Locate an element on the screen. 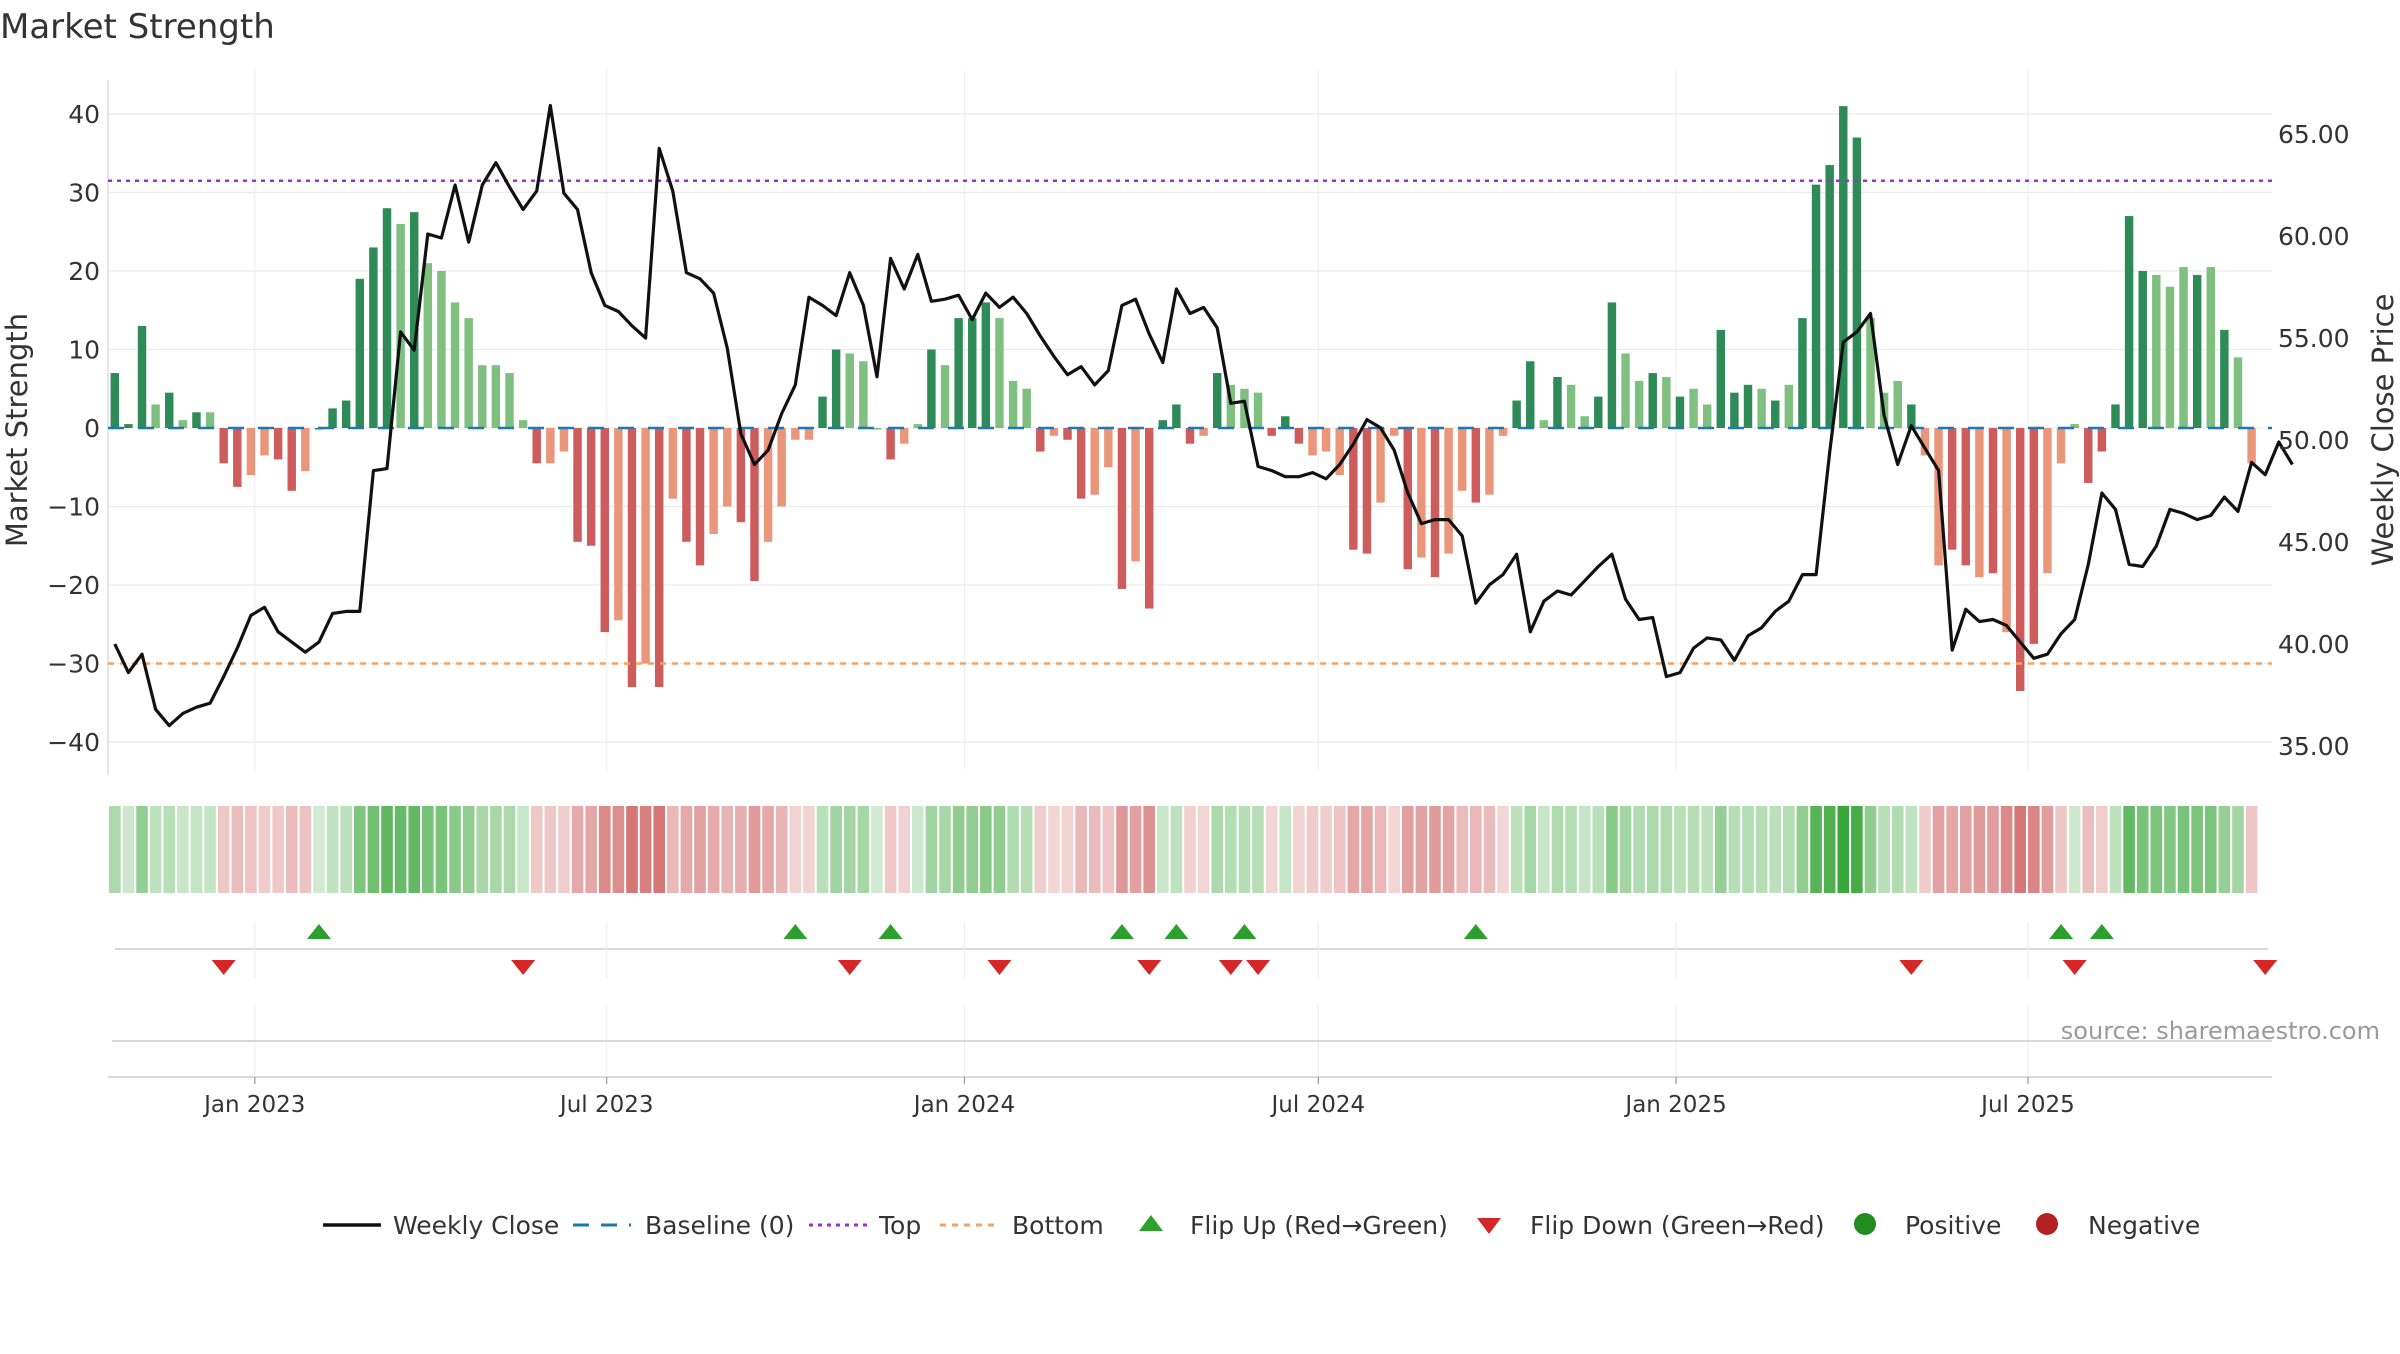 The height and width of the screenshot is (1354, 2400). legend-label: Baseline (0) is located at coordinates (719, 1225).